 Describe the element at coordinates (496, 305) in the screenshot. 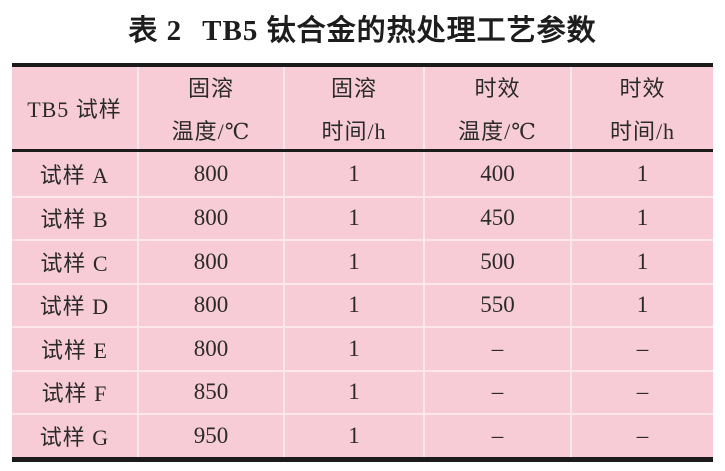

I see `aging-temperature-value: 550` at that location.